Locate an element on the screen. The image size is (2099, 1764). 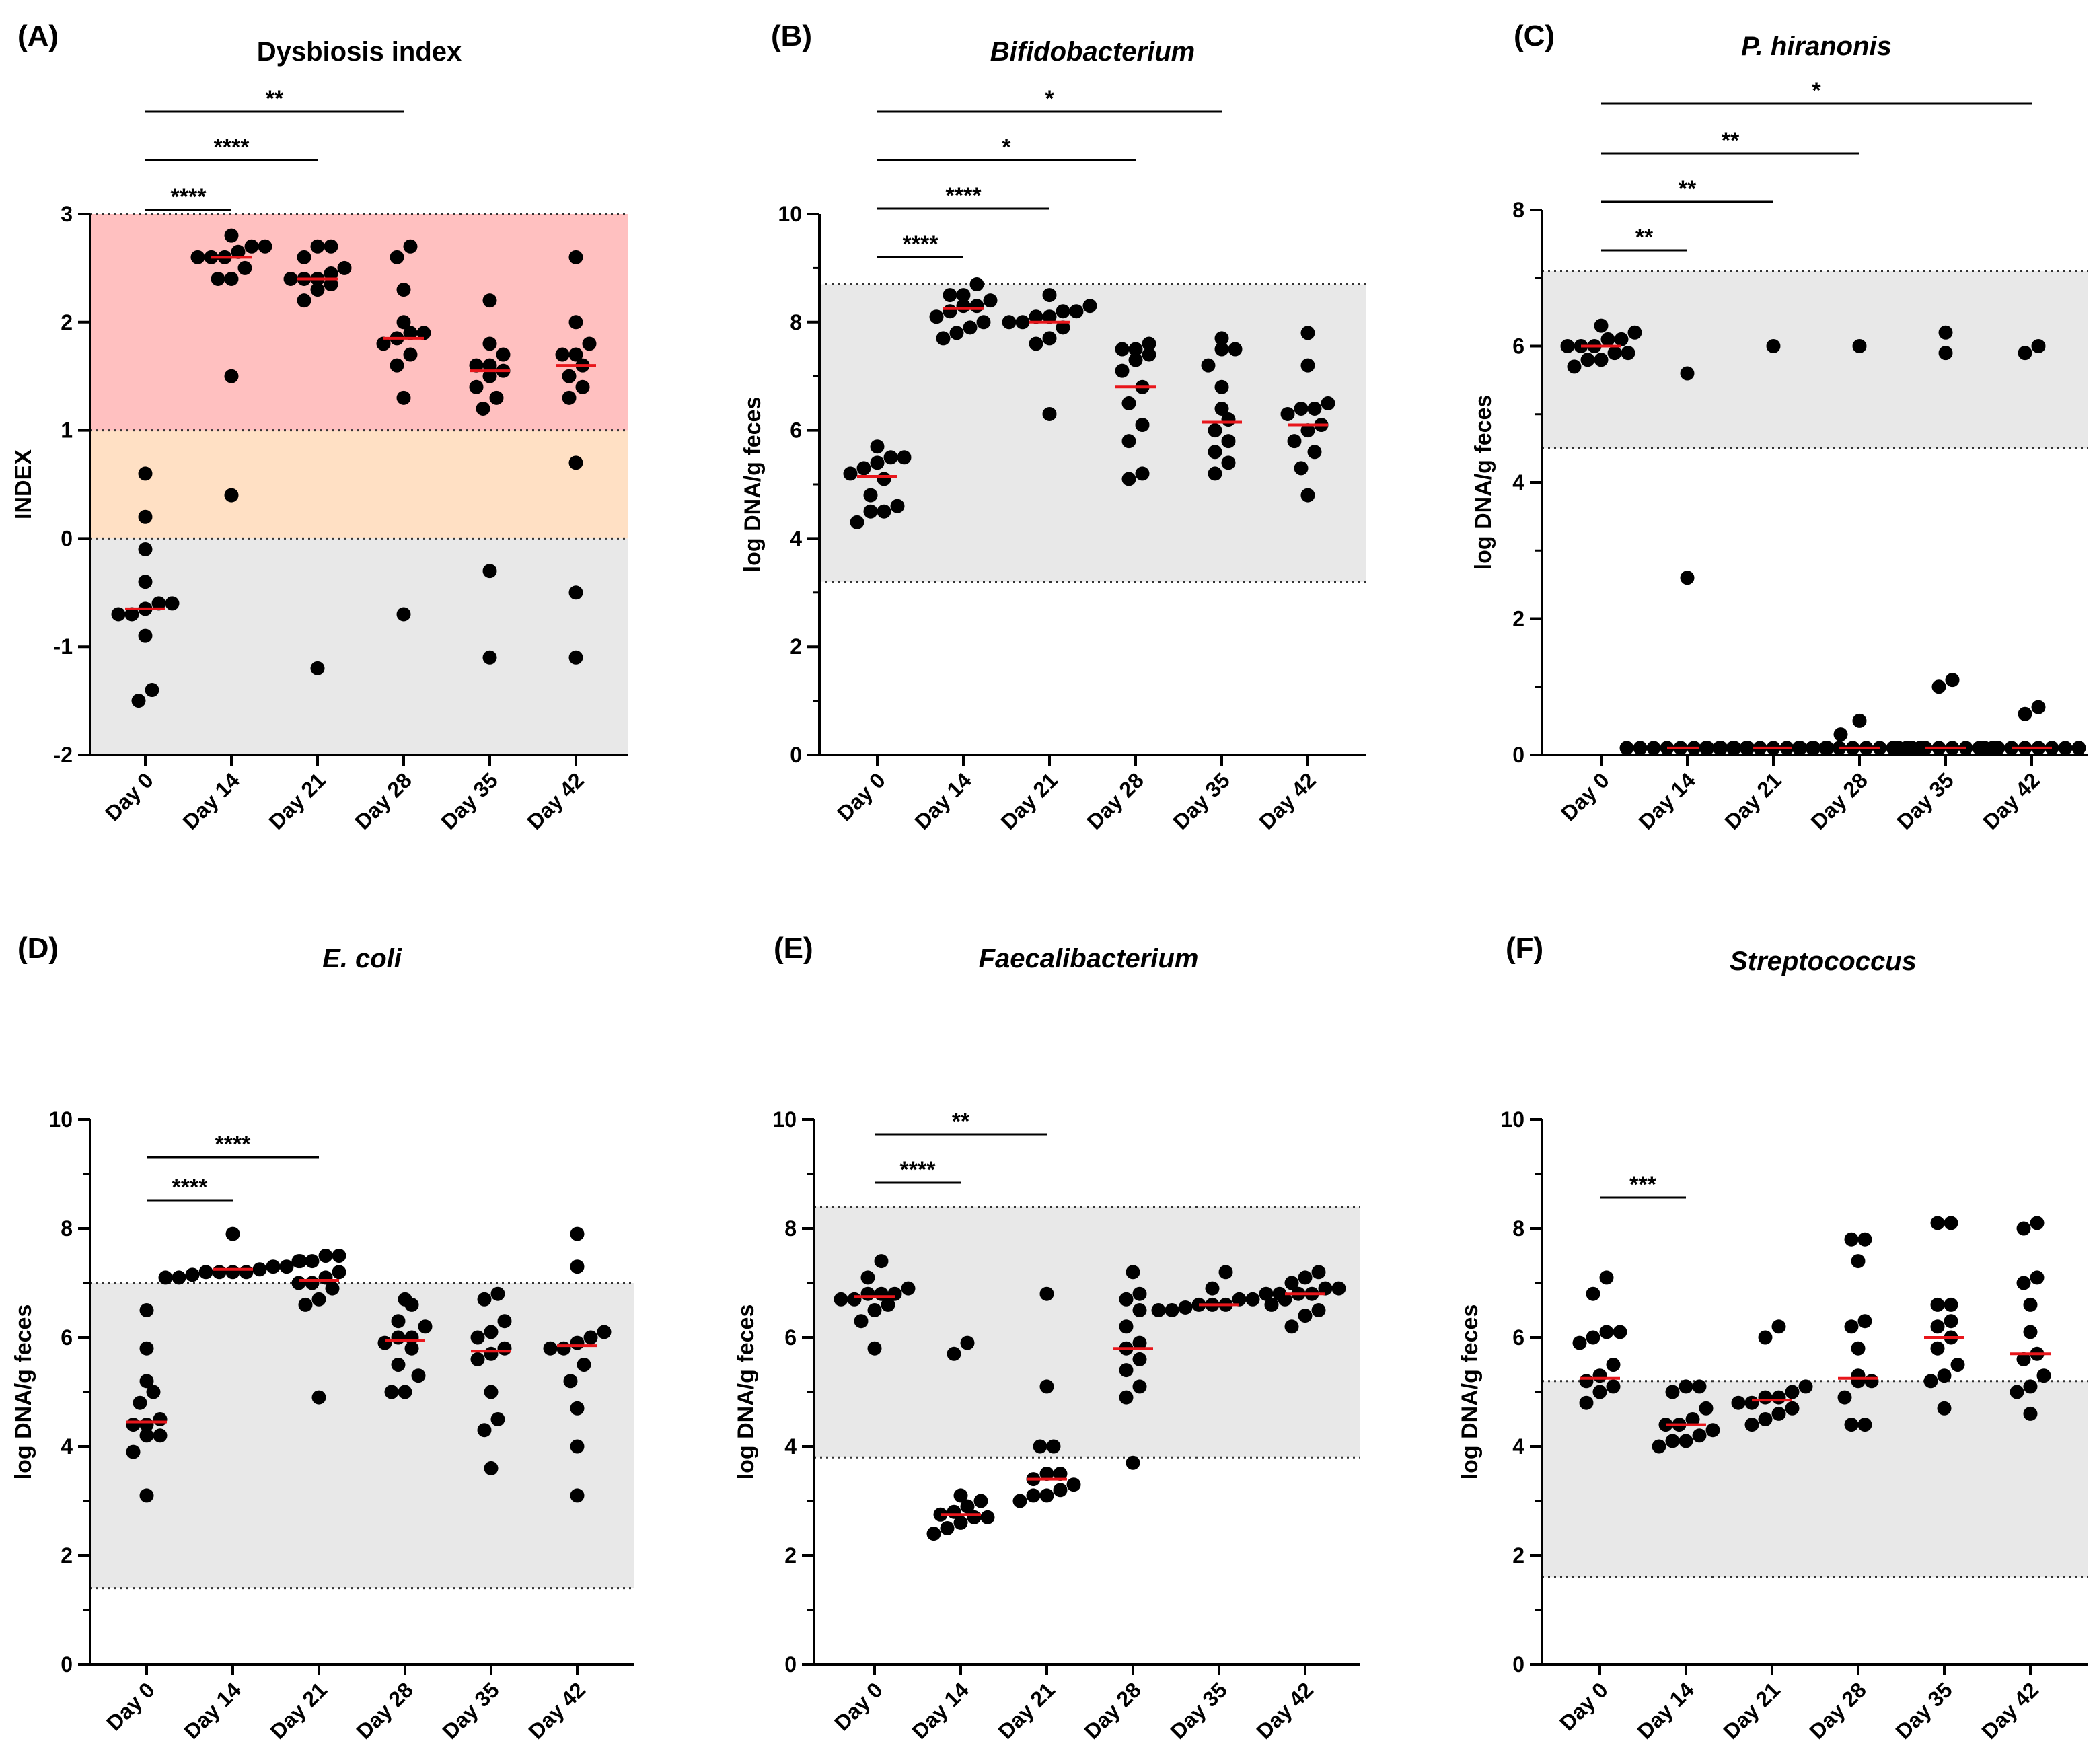
y-tick-label: 10 is located at coordinates (1512, 1120).